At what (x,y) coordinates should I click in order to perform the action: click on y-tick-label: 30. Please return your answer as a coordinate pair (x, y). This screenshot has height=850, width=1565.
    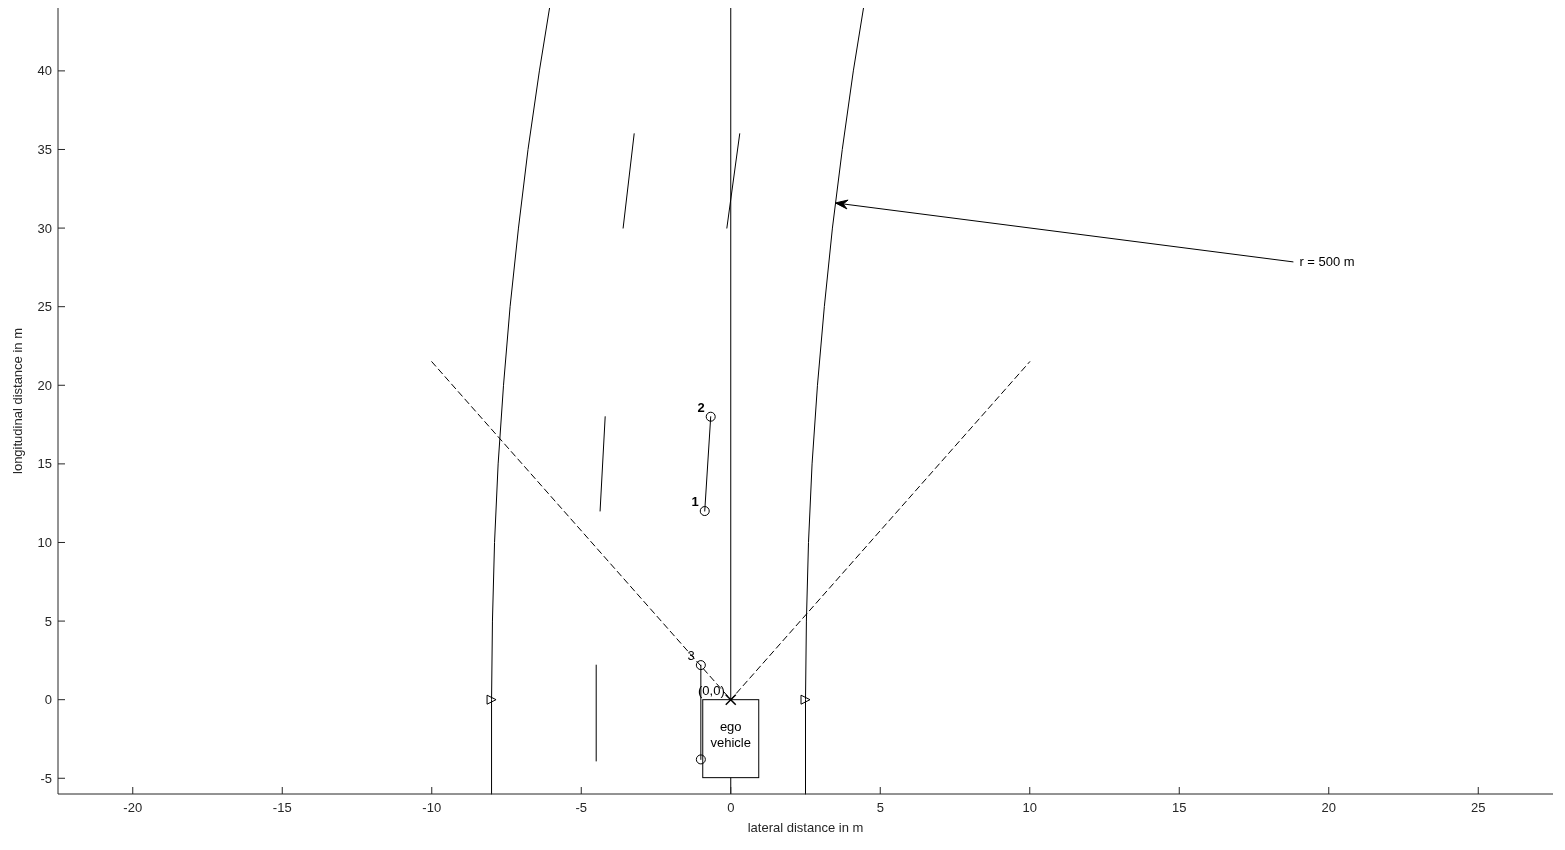
    Looking at the image, I should click on (44, 228).